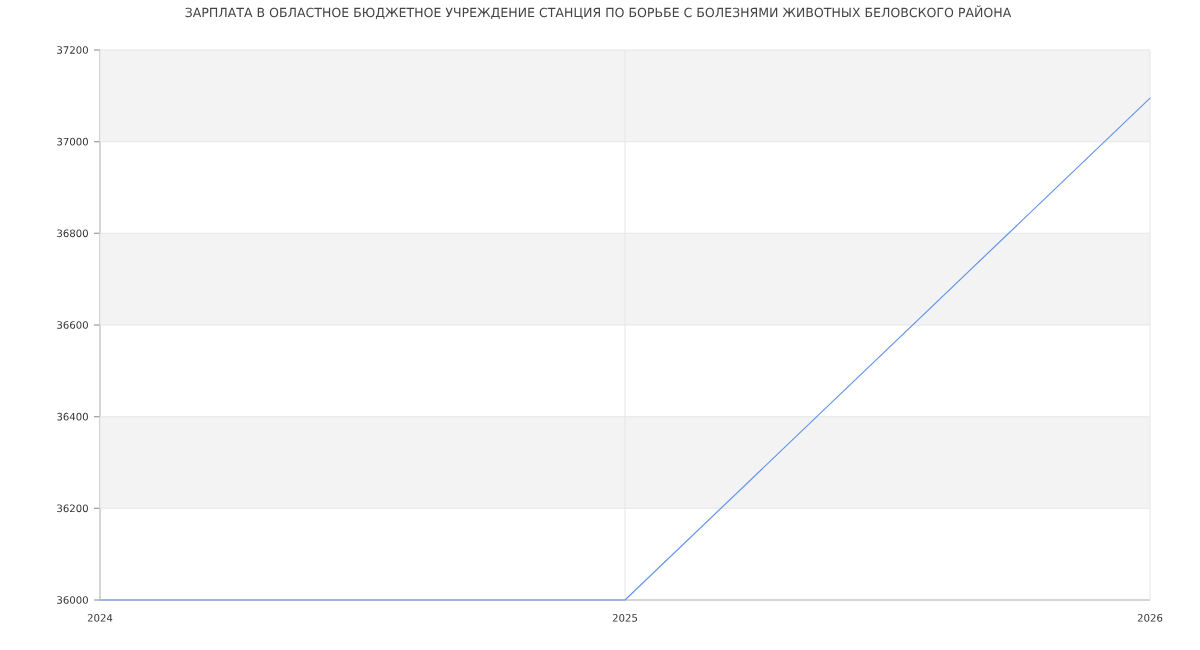 The height and width of the screenshot is (650, 1200). What do you see at coordinates (72, 508) in the screenshot?
I see `y-tick-label: 36200` at bounding box center [72, 508].